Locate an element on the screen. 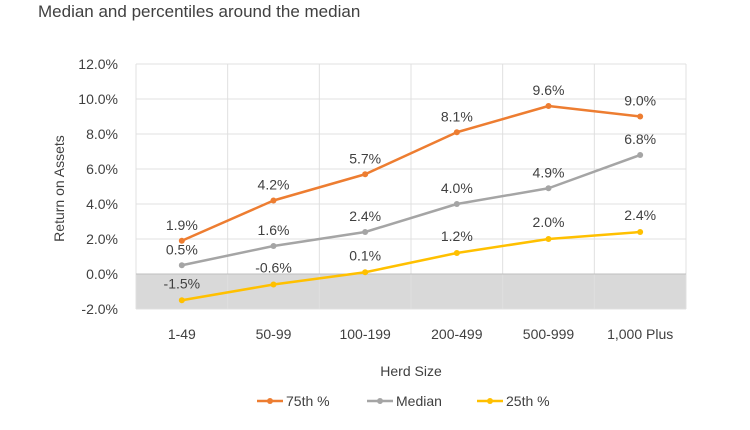  data-label: 9.0% is located at coordinates (640, 101).